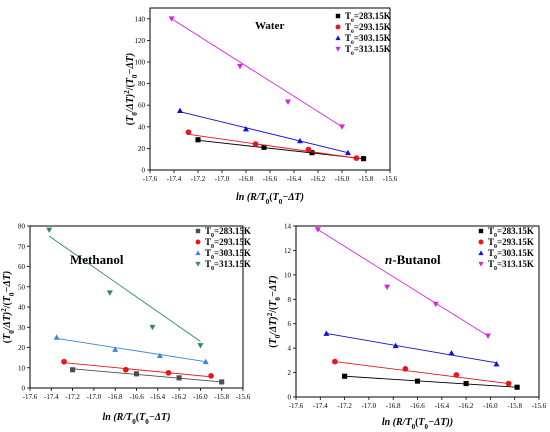  I want to click on y-tick-label: 12, so click(288, 251).